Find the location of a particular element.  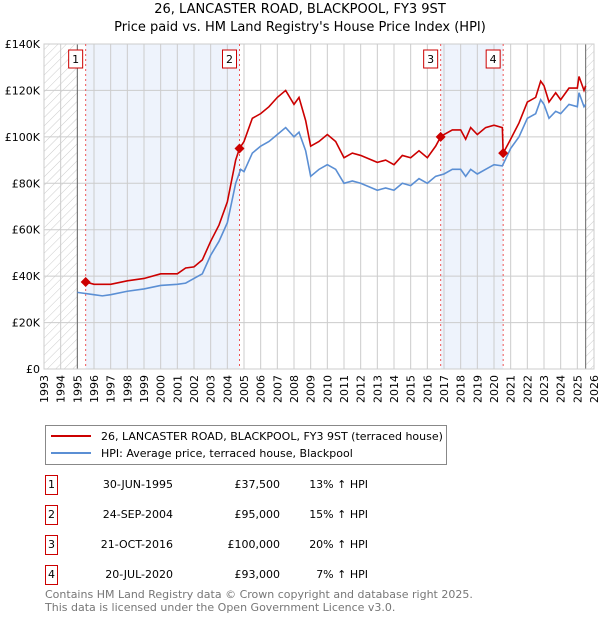

sale-date: 24-SEP-2004 is located at coordinates (137, 514).